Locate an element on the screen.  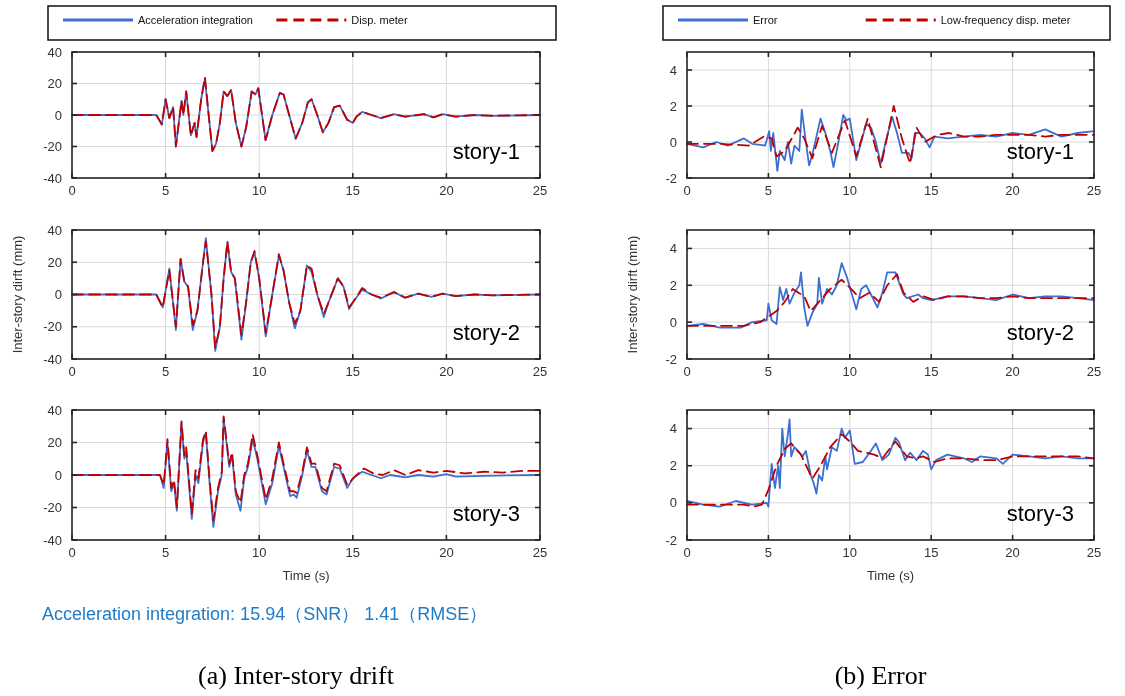
legend-label: Acceleration integration is located at coordinates (195, 20).